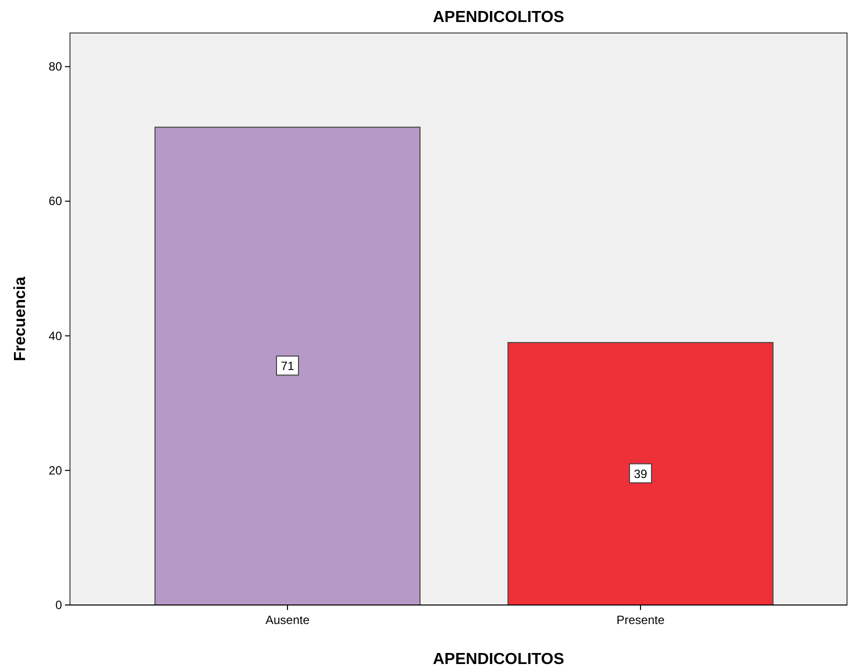 The image size is (848, 671). I want to click on y-tick-label: 40, so click(55, 335).